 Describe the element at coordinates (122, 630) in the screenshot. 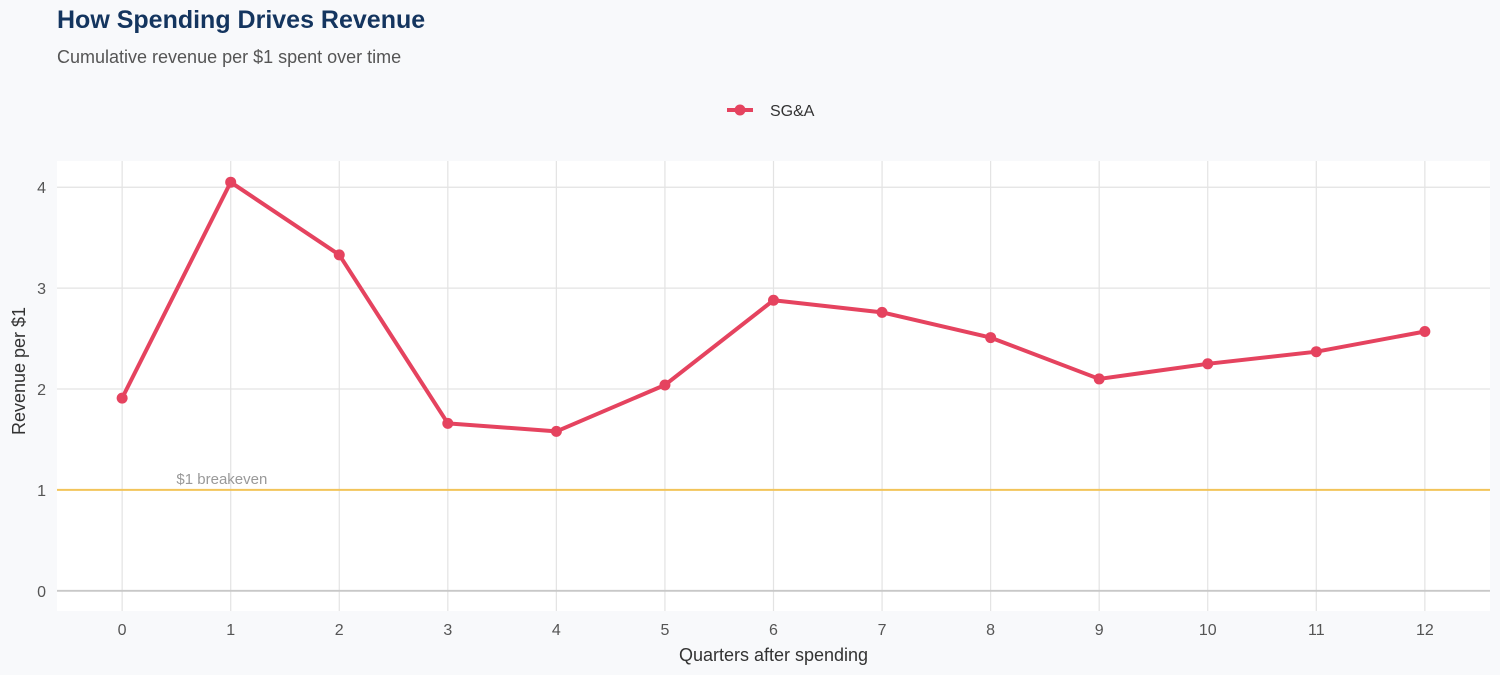

I see `x-tick-label: 0` at that location.